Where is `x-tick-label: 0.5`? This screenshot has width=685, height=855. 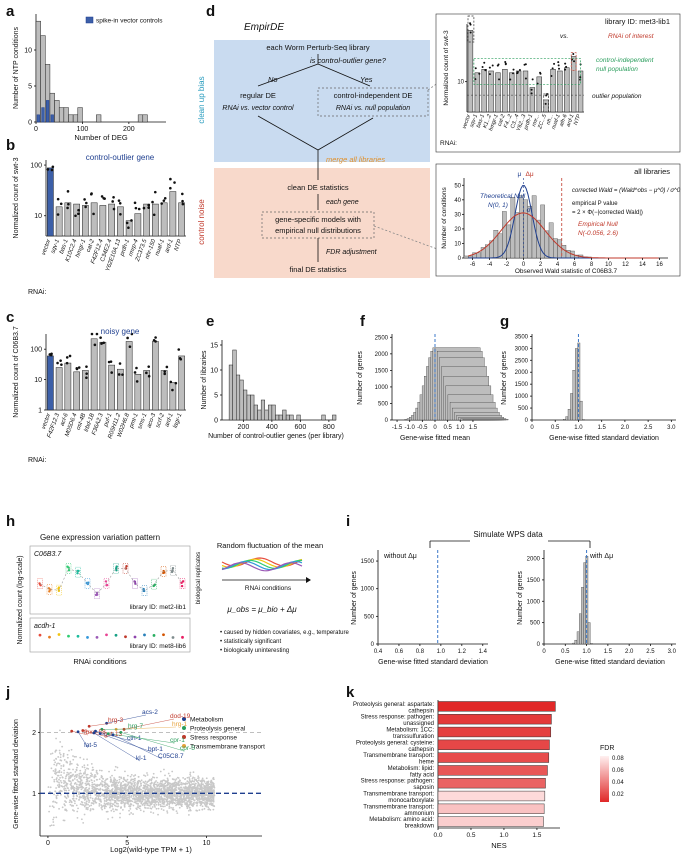
x-tick-label: 0.5 is located at coordinates (447, 428).